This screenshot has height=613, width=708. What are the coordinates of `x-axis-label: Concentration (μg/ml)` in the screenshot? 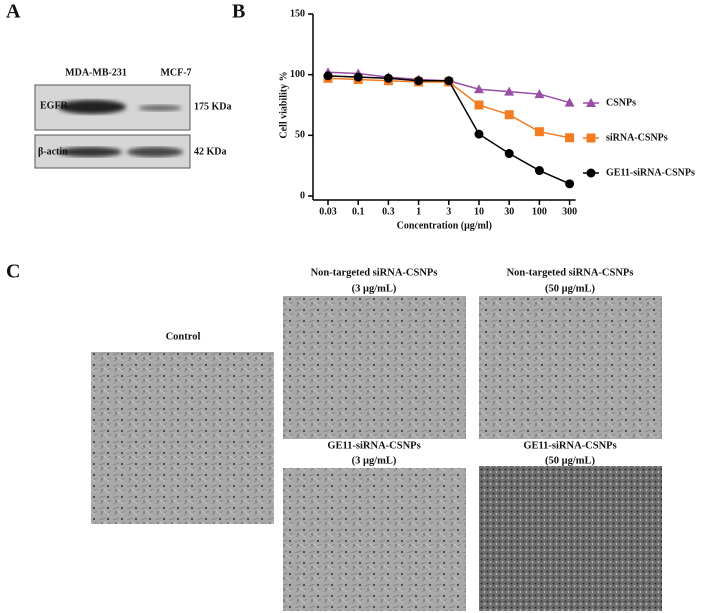 It's located at (444, 225).